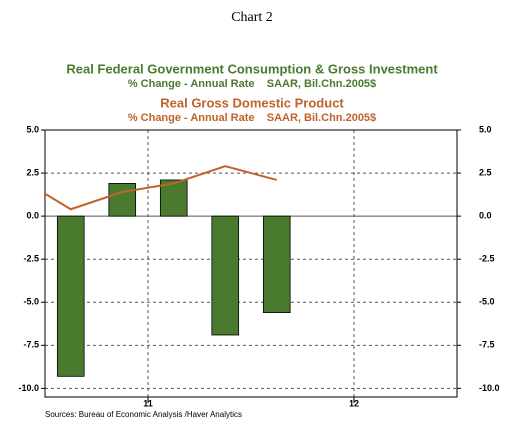 The height and width of the screenshot is (425, 505). I want to click on x-tick-label: 12, so click(354, 403).